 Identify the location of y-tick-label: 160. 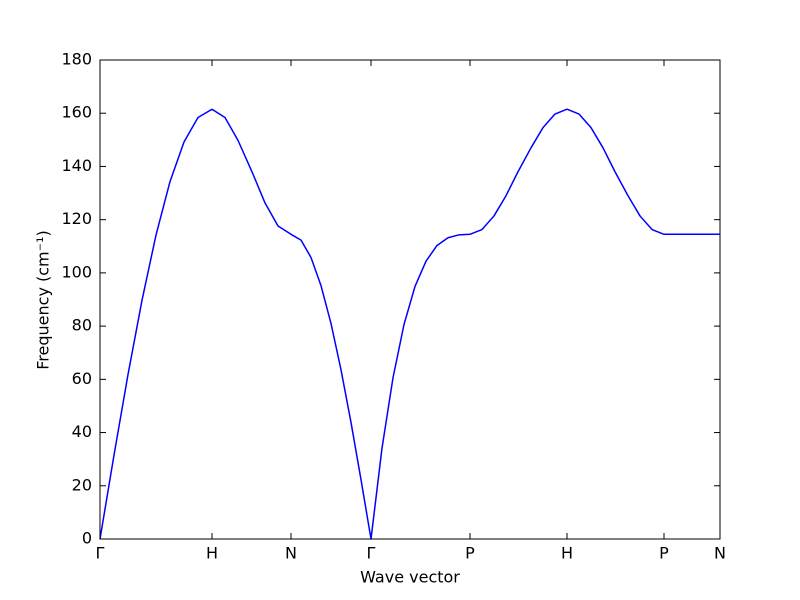
(76, 112).